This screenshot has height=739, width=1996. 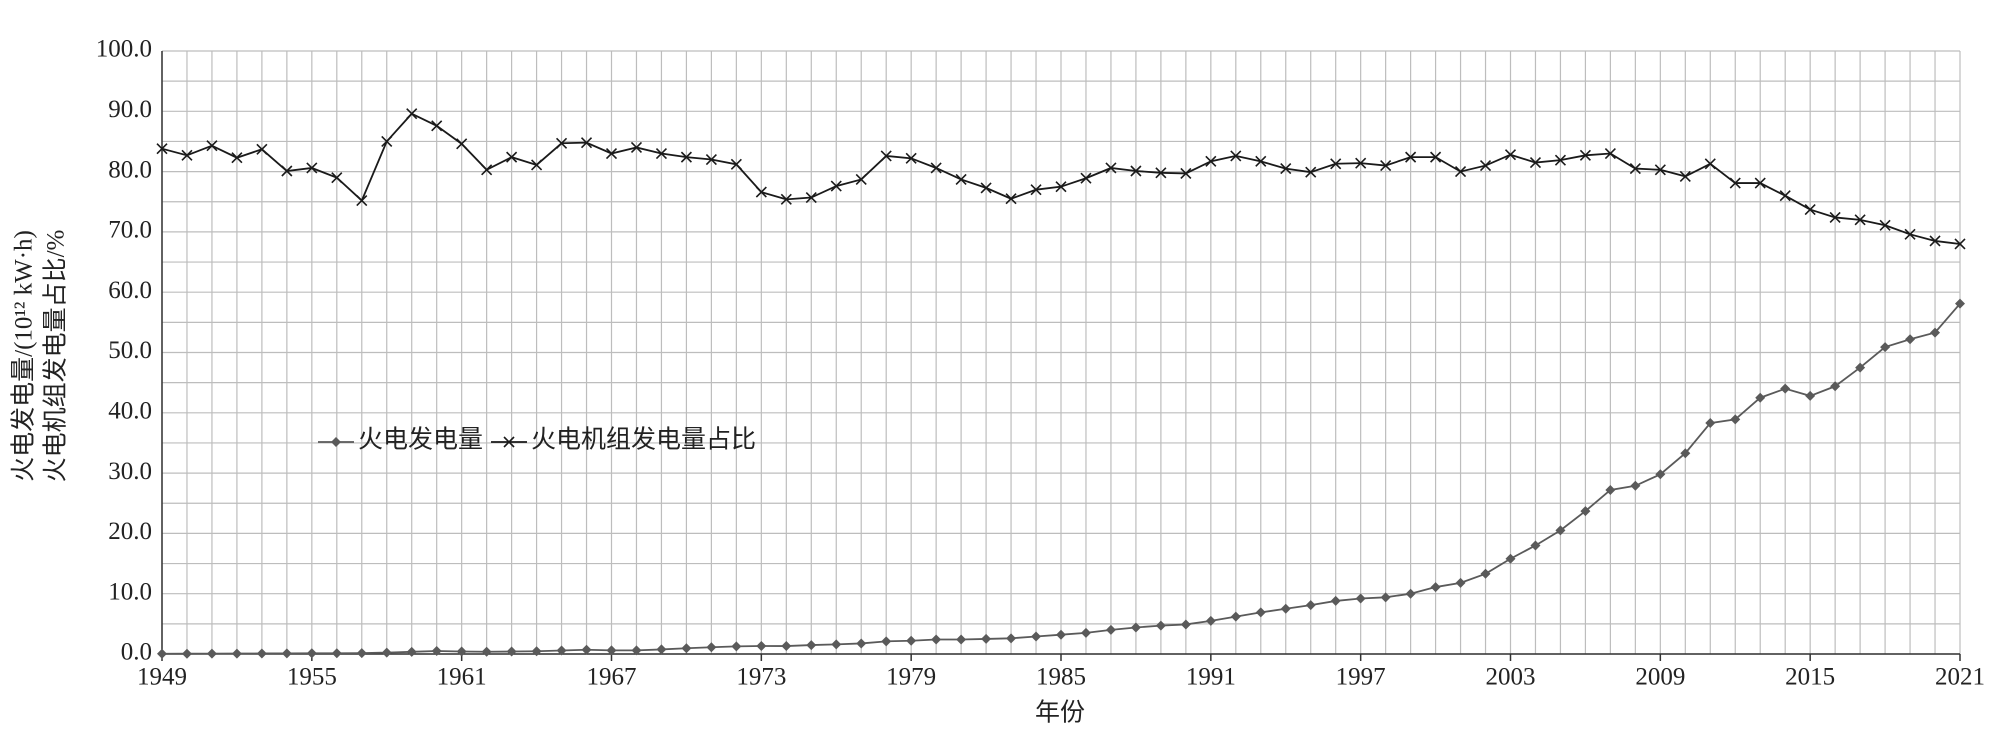 What do you see at coordinates (612, 677) in the screenshot?
I see `x-tick-label: 1967` at bounding box center [612, 677].